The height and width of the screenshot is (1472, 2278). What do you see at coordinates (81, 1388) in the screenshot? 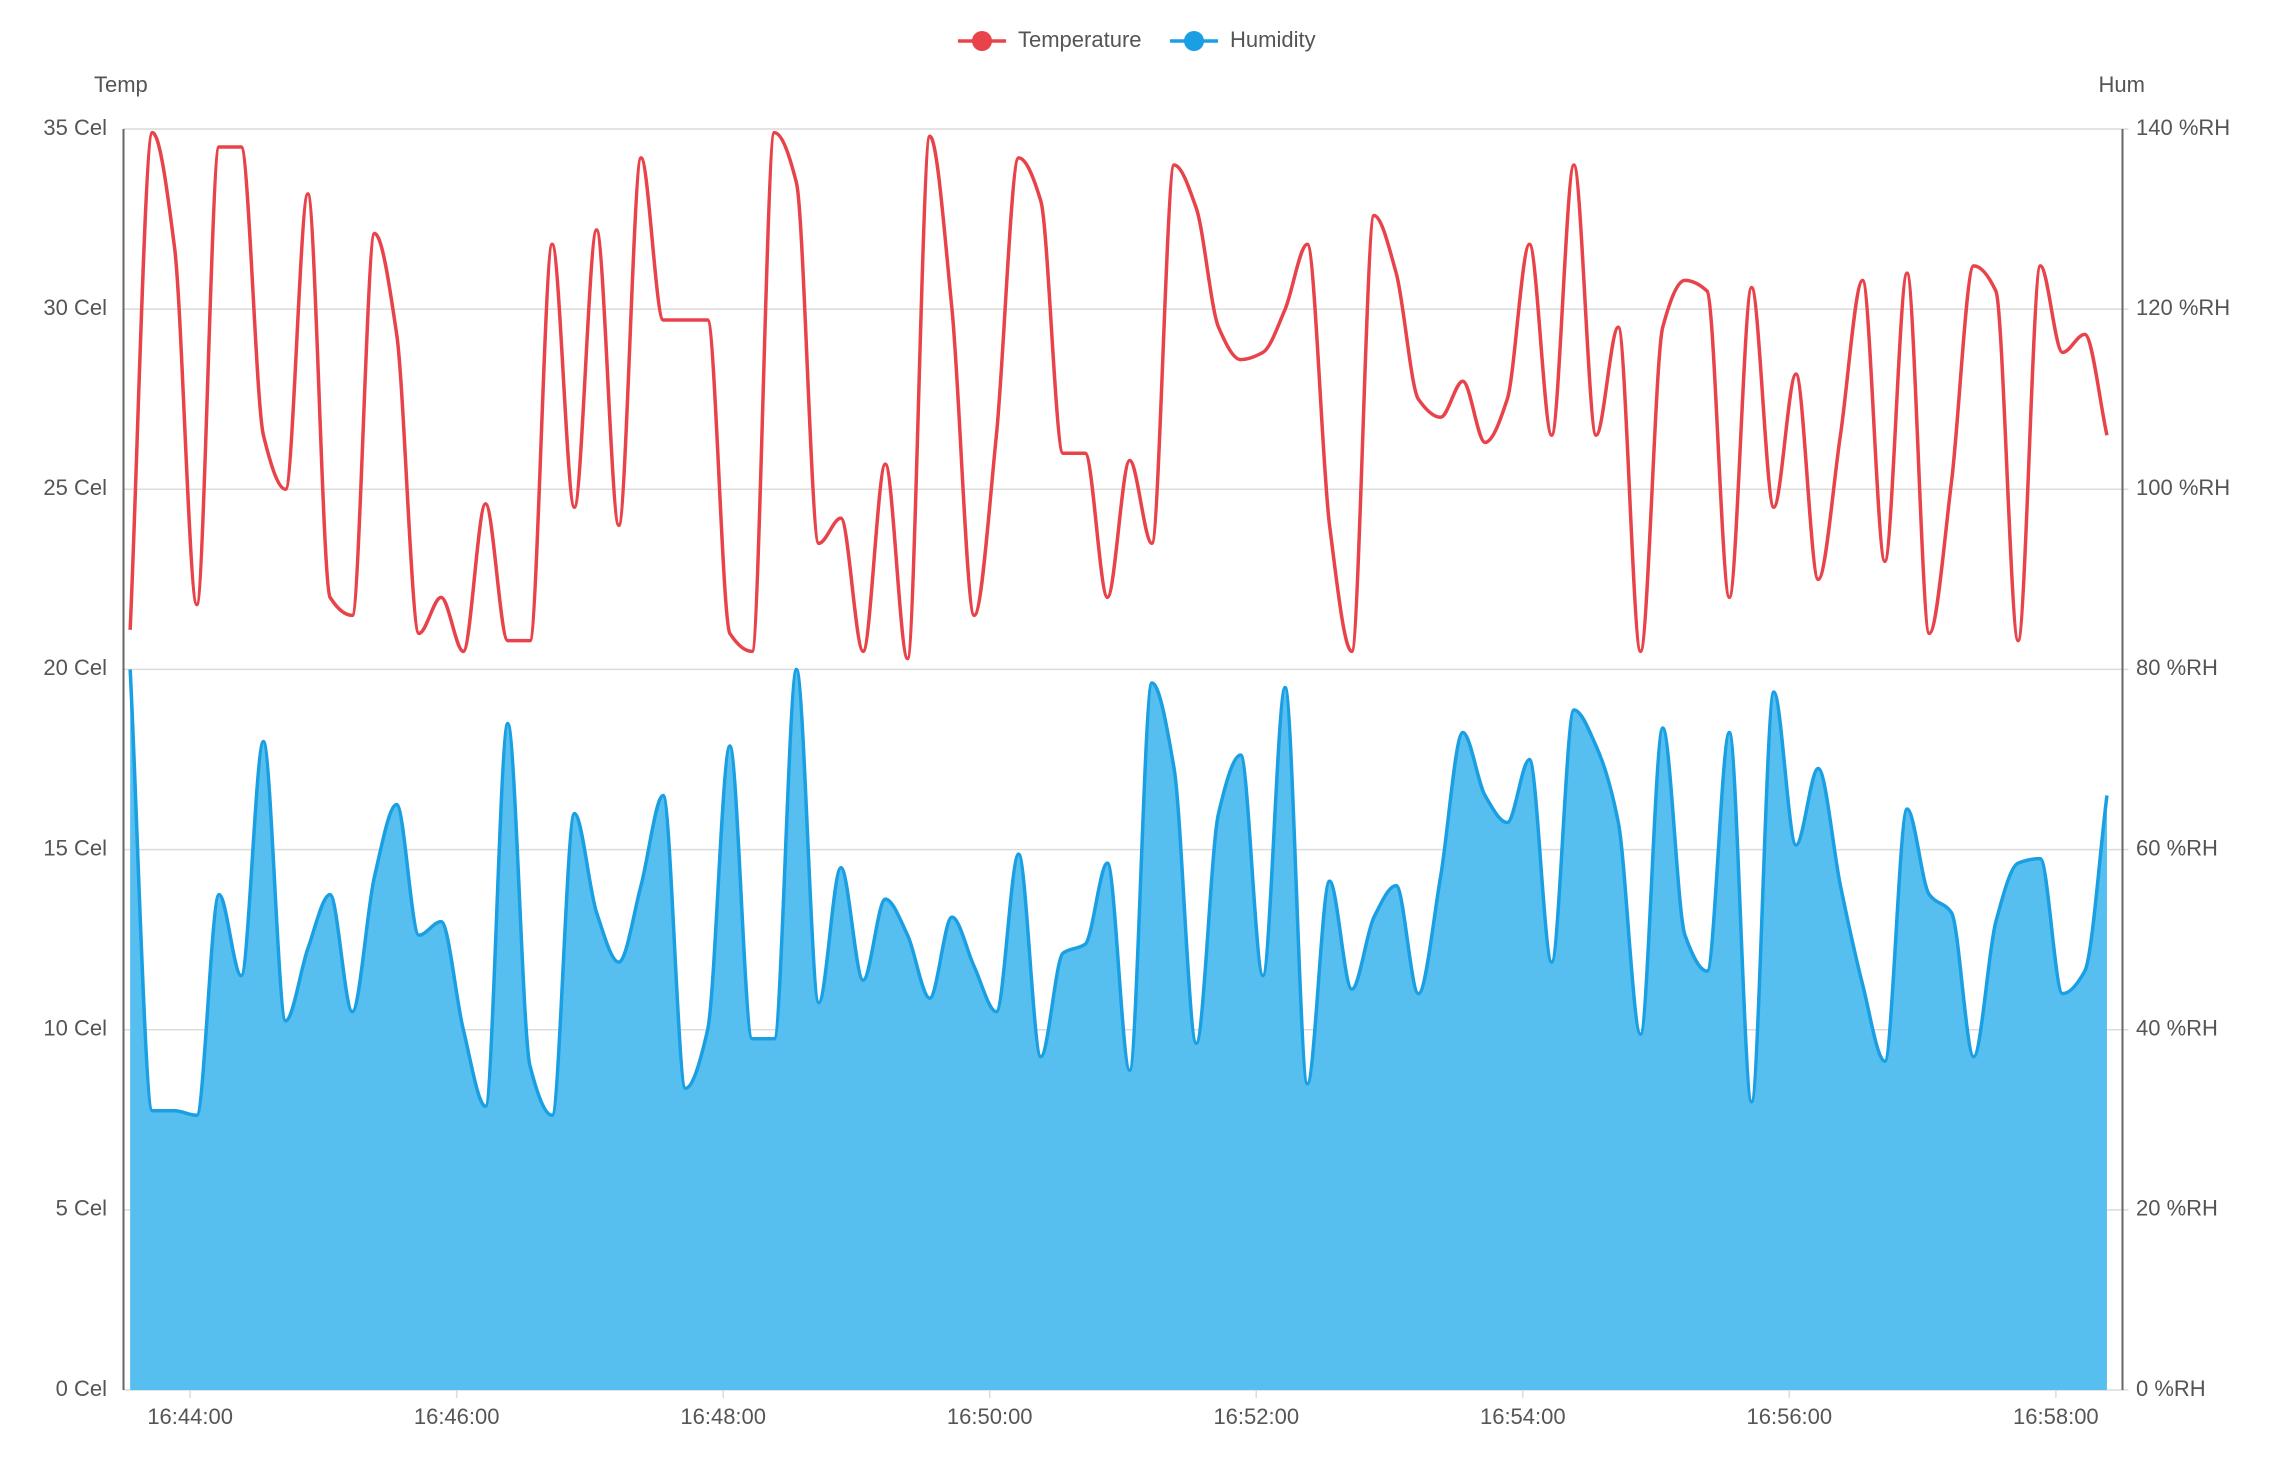
I see `y-tick-label: 0 Cel` at bounding box center [81, 1388].